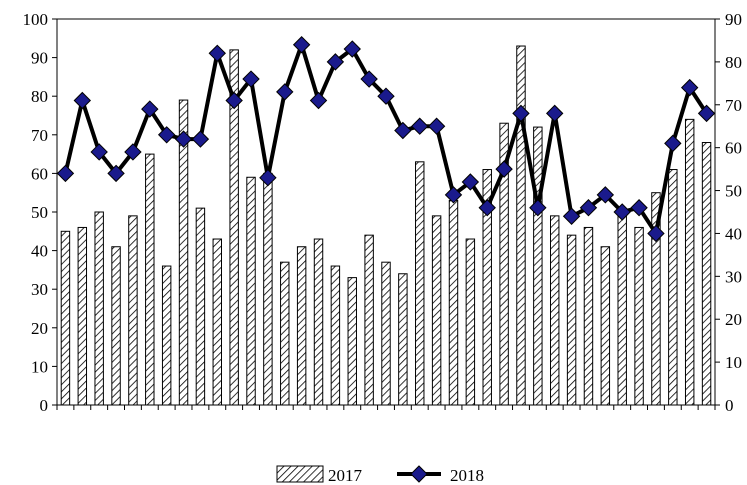 Image resolution: width=747 pixels, height=485 pixels. Describe the element at coordinates (733, 276) in the screenshot. I see `right-tick-label: 30` at that location.